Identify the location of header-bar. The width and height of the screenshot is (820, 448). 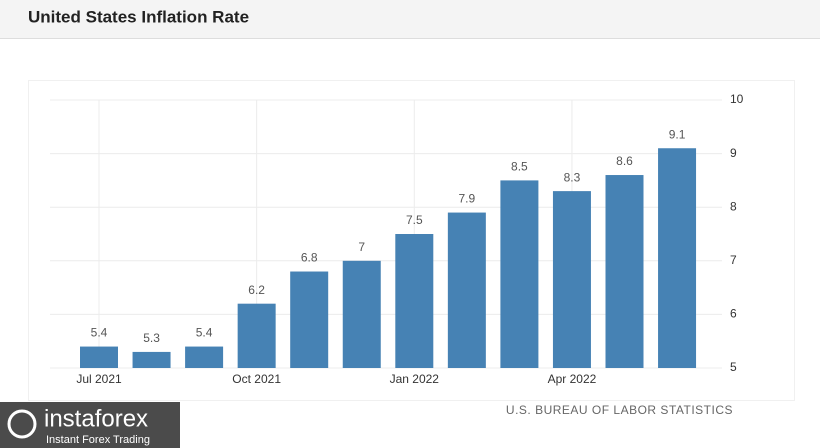
(410, 19).